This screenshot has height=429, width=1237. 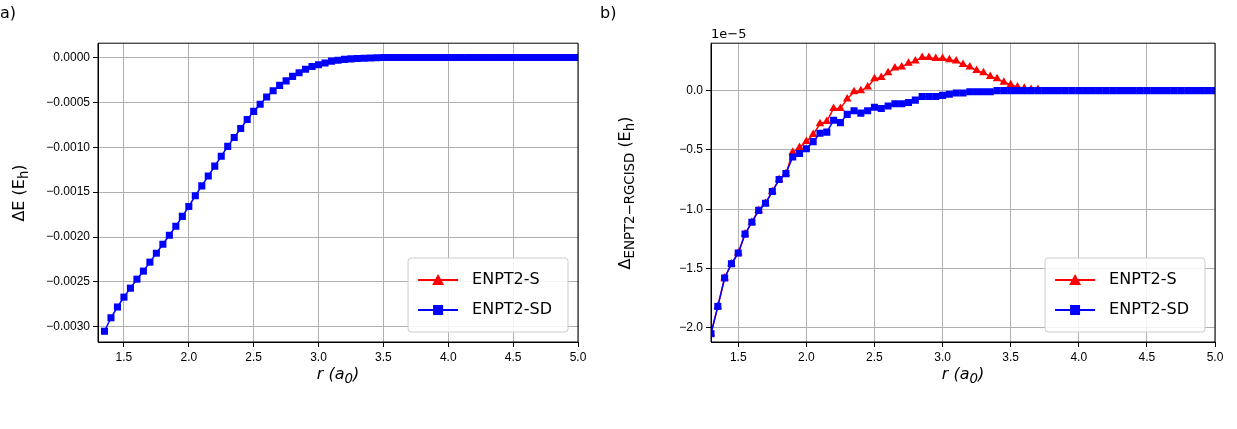 I want to click on y-tick-label: −0.0025, so click(x=68, y=281).